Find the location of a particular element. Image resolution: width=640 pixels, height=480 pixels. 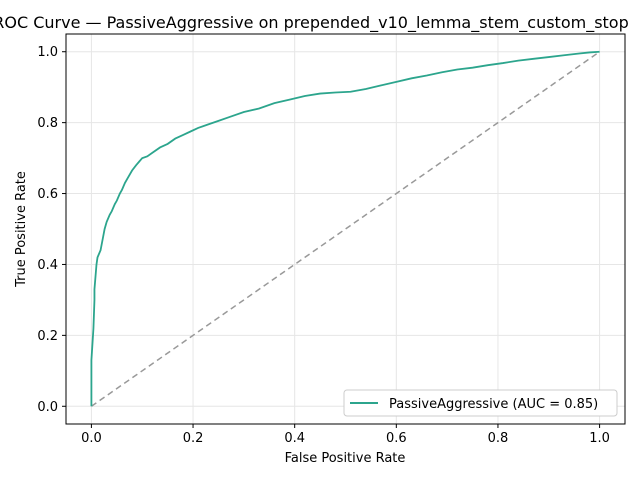

x-tick-label: 0.8 is located at coordinates (498, 438).